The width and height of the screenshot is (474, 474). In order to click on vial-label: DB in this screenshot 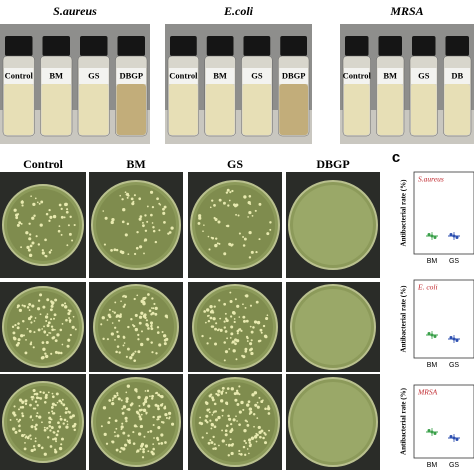, I will do `click(457, 75)`.